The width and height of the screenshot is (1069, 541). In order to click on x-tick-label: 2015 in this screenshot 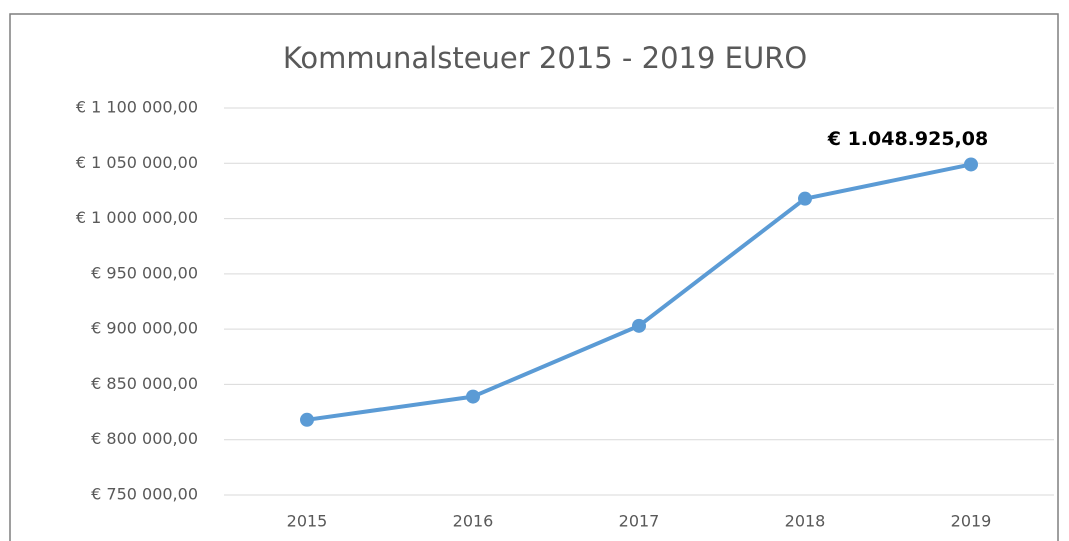, I will do `click(307, 521)`.